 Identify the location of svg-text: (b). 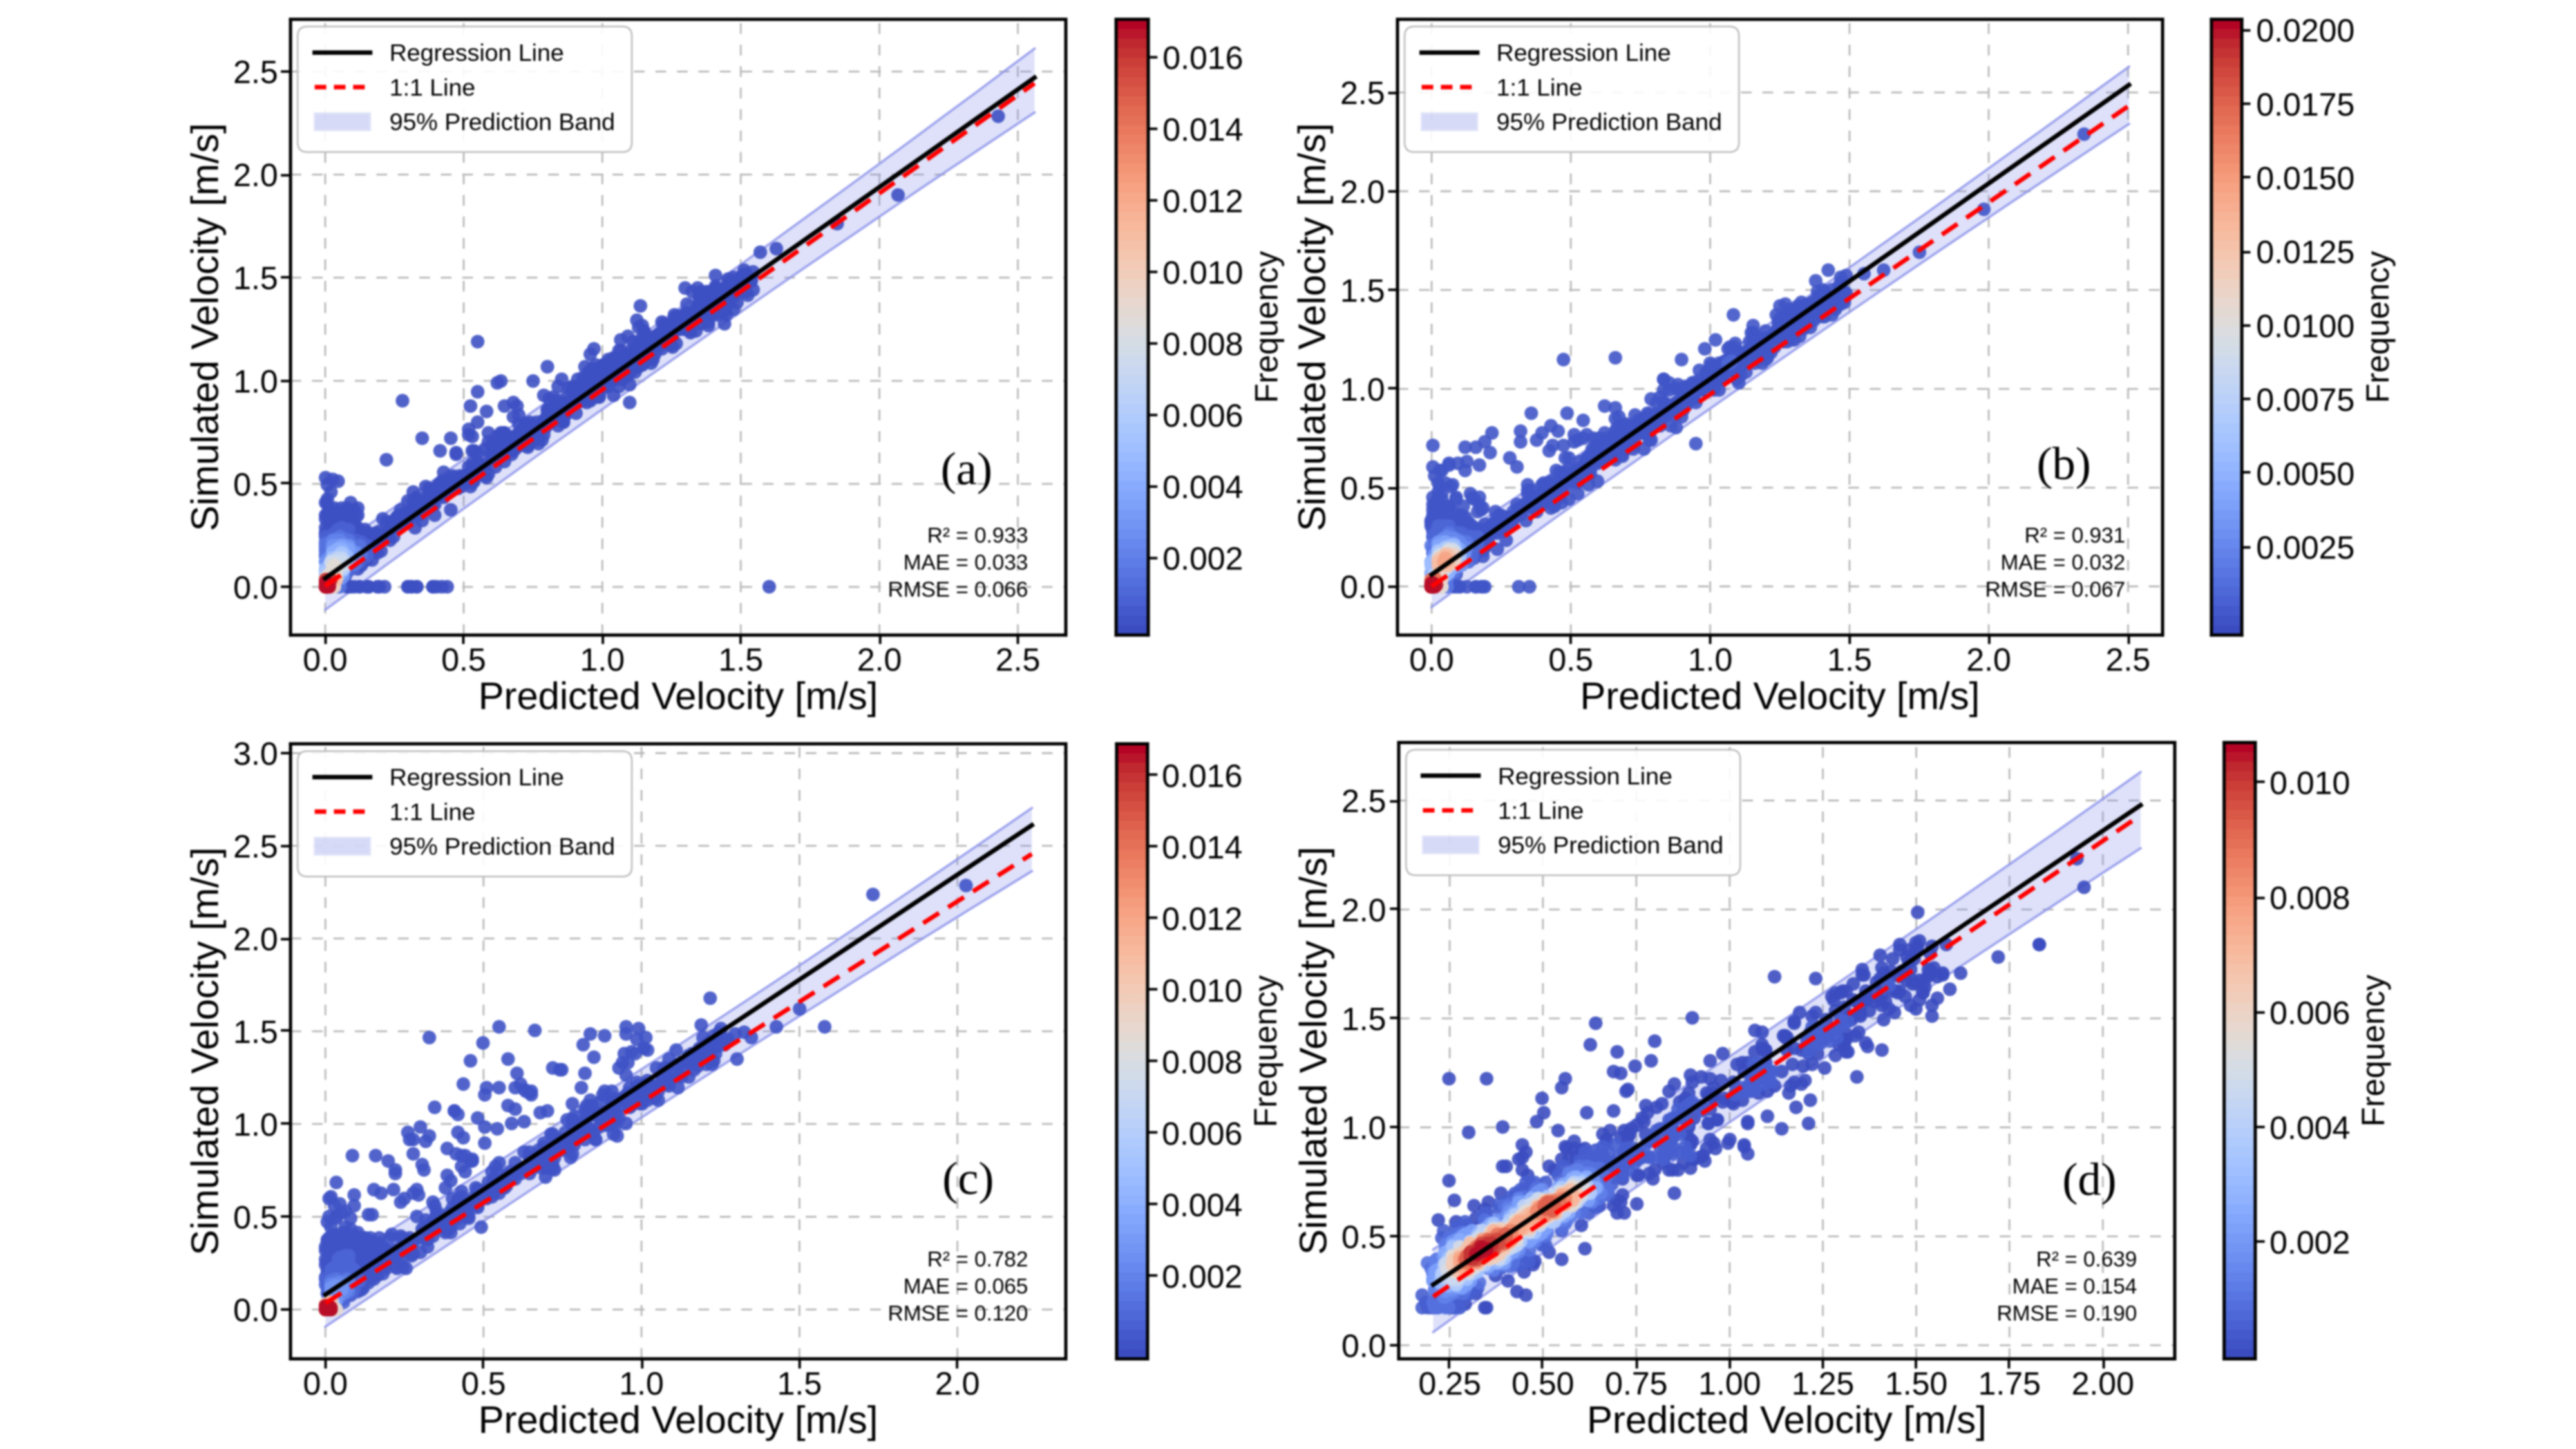
(2064, 463).